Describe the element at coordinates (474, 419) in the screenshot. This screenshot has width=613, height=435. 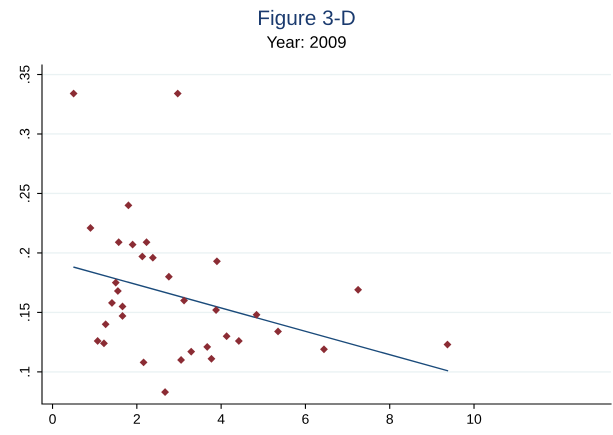
I see `x-tick-label: 10` at that location.